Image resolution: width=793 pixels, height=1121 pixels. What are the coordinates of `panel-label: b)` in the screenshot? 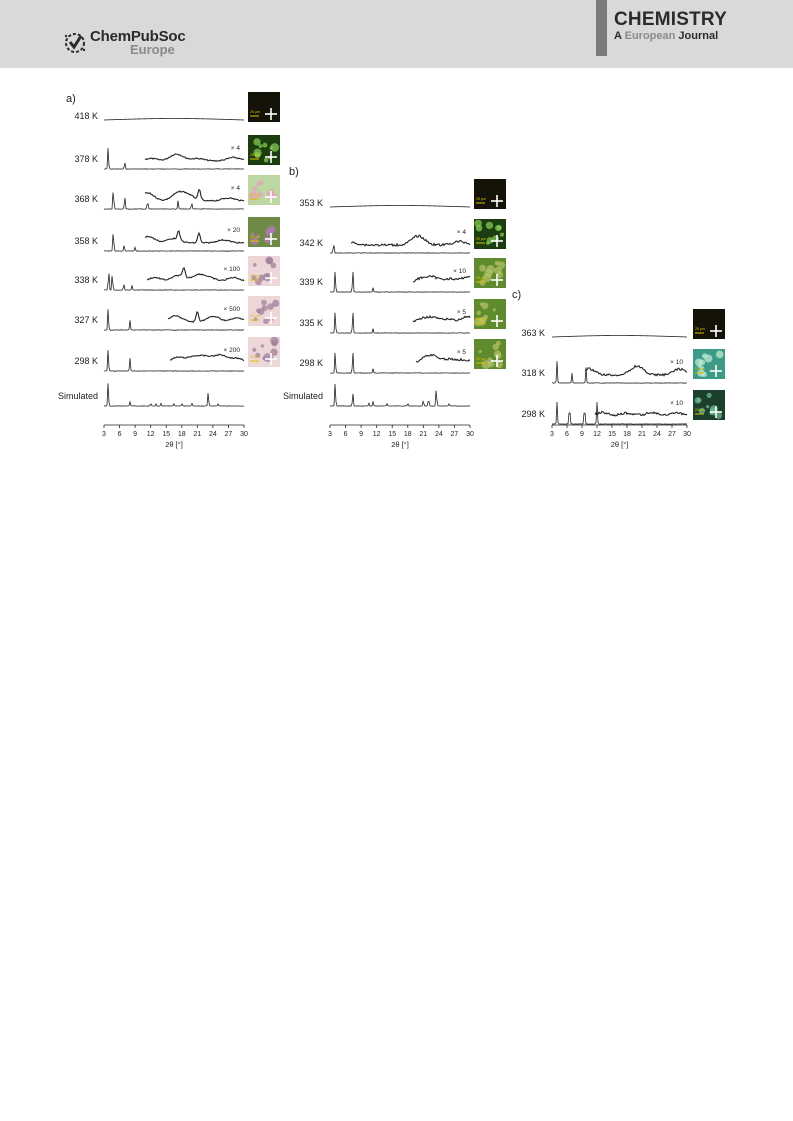 It's located at (294, 172).